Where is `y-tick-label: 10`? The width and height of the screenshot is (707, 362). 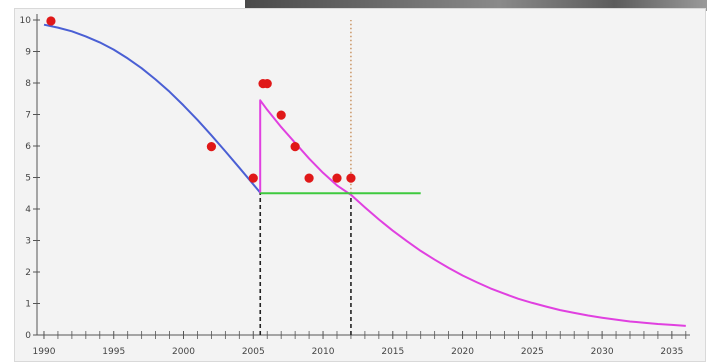
y-tick-label: 10 is located at coordinates (26, 21).